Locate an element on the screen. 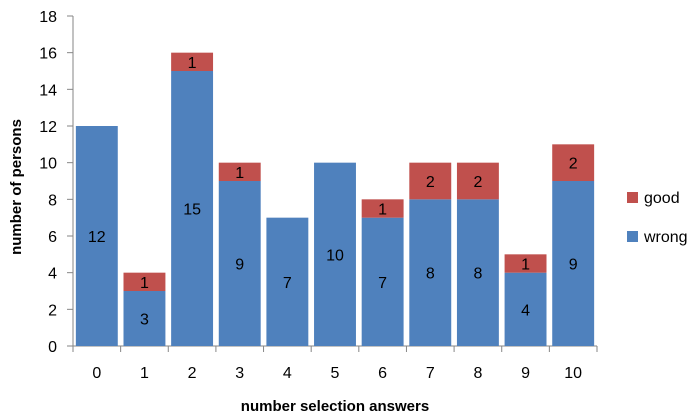 The height and width of the screenshot is (416, 698). x-tick-label: 9 is located at coordinates (525, 373).